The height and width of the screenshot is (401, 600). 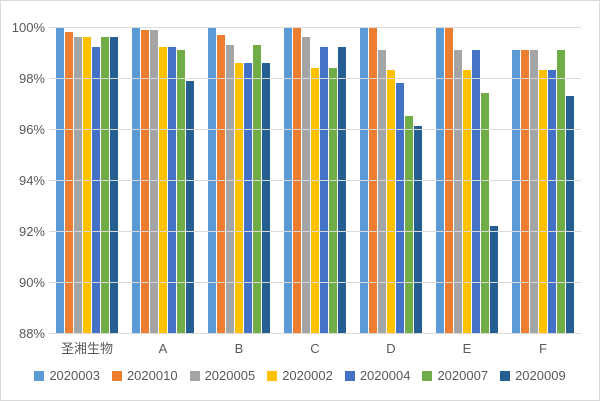 I want to click on bar-2020007-B, so click(x=257, y=188).